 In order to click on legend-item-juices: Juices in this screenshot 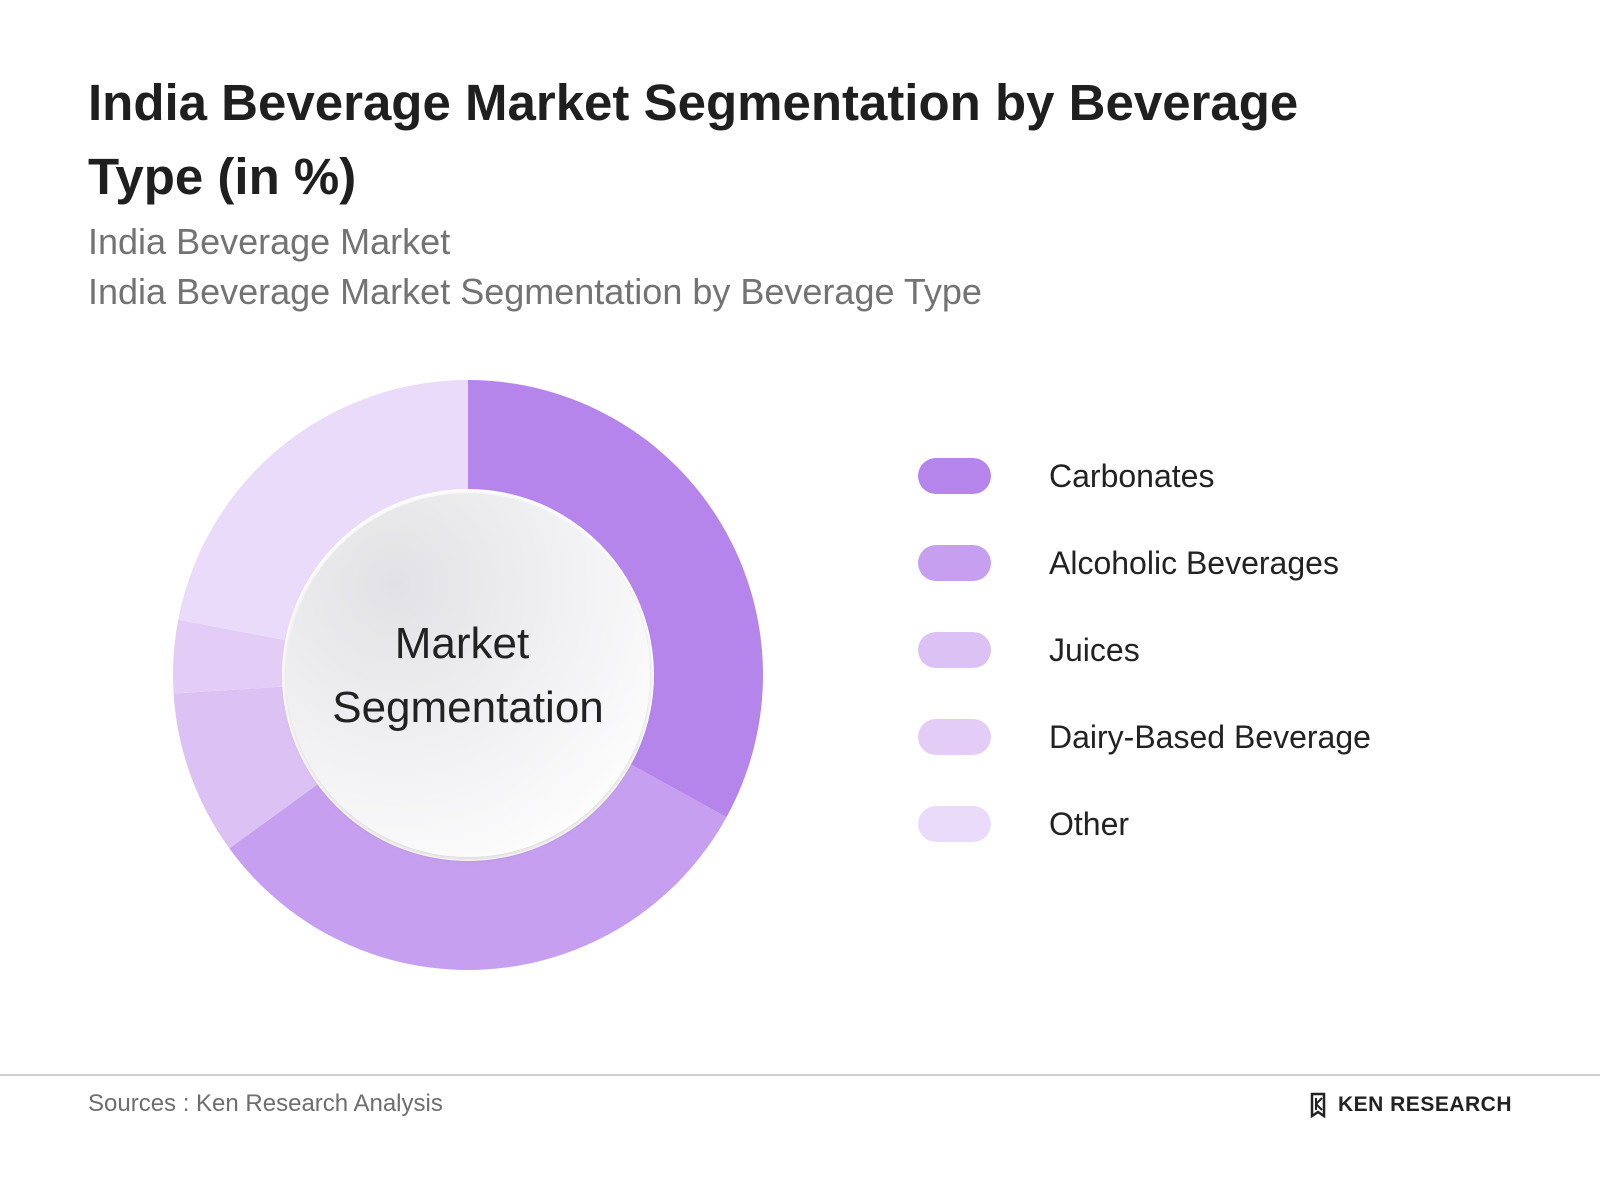, I will do `click(1144, 650)`.